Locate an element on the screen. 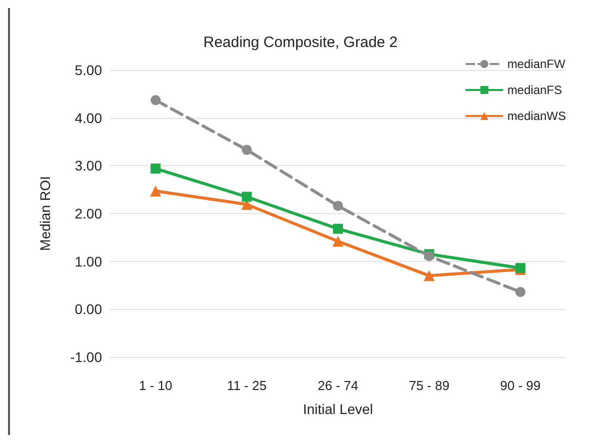 The image size is (599, 443). y-axis-title: Median ROI is located at coordinates (45, 213).